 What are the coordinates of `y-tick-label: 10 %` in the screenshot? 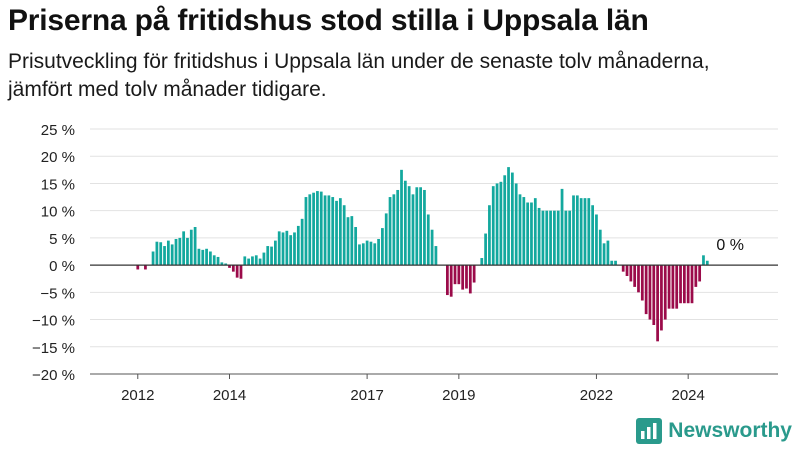 It's located at (58, 212).